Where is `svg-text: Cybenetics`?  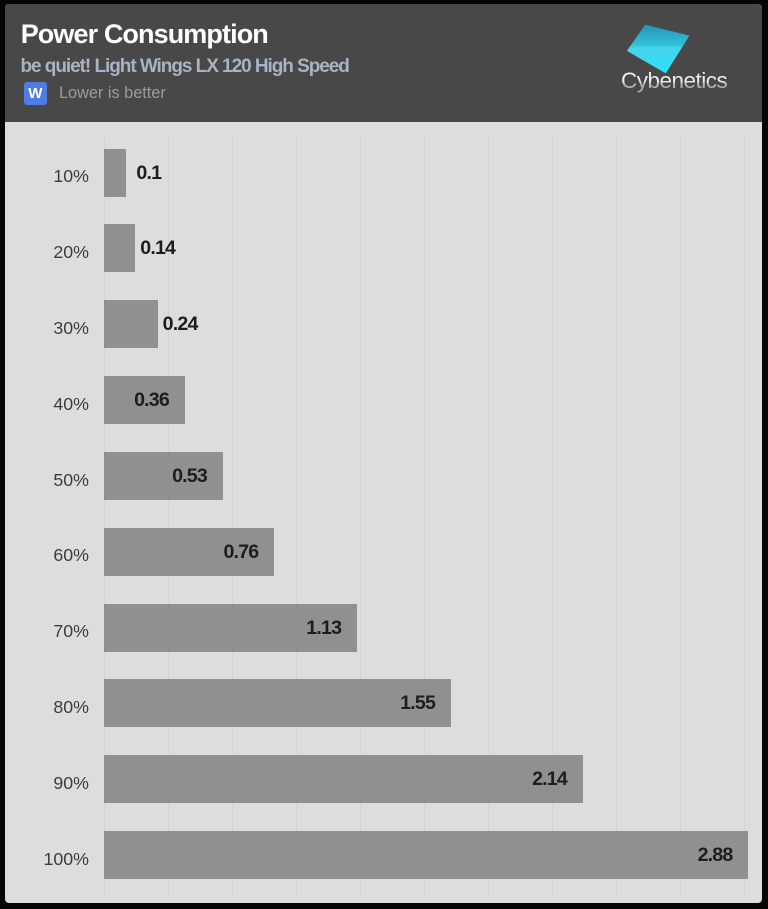 svg-text: Cybenetics is located at coordinates (674, 80).